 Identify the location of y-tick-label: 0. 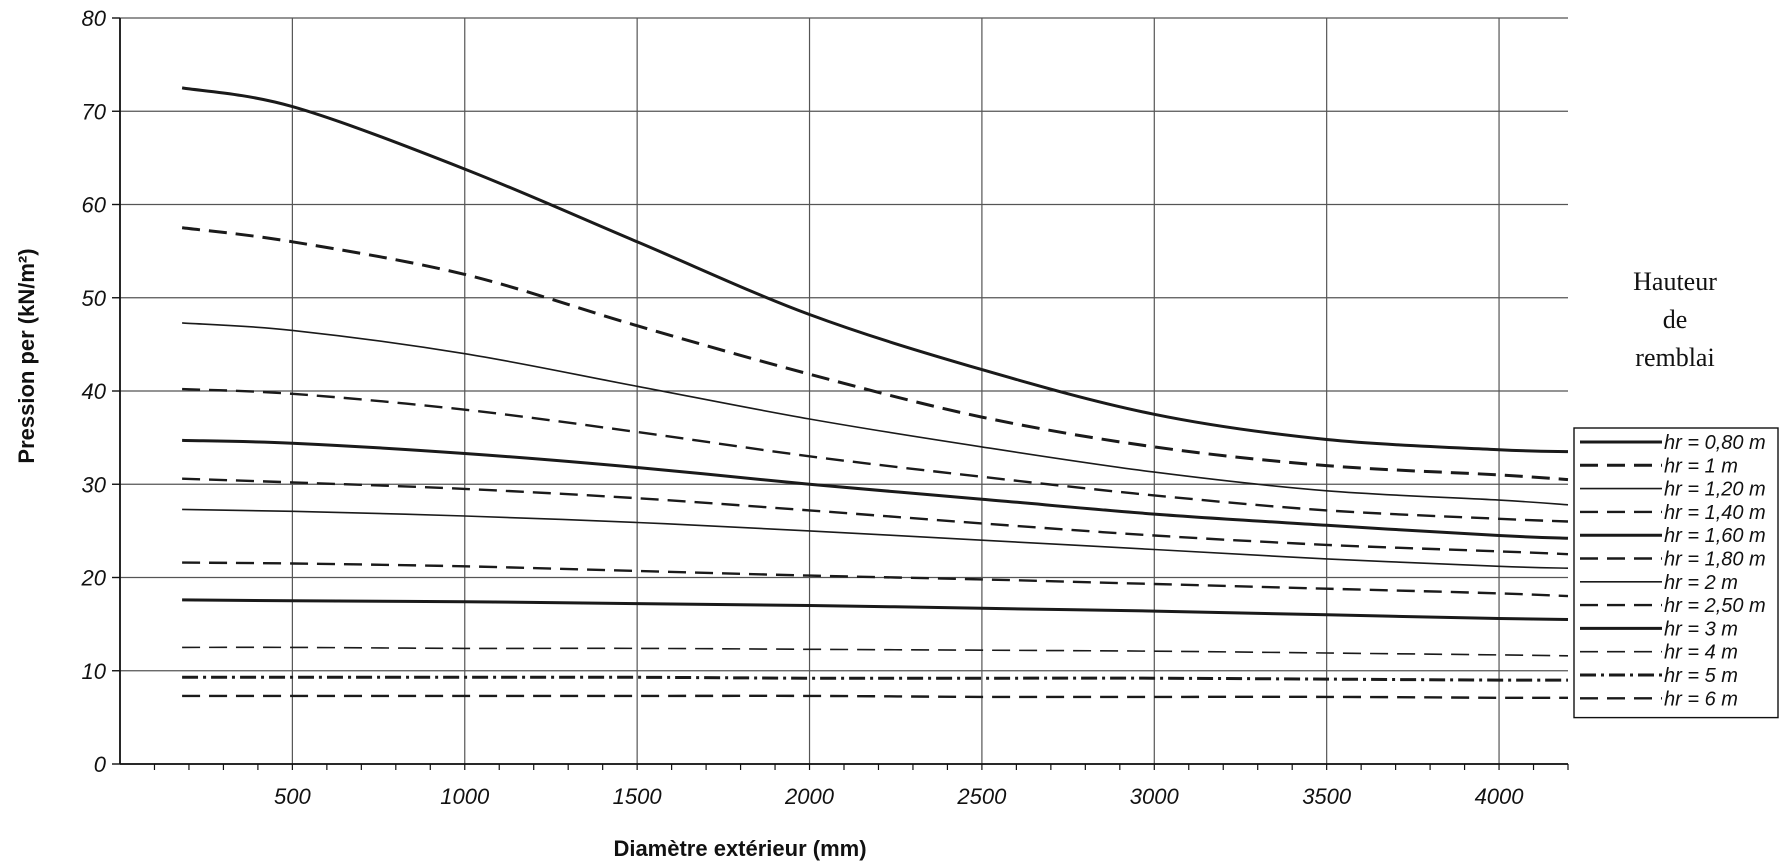
(100, 764).